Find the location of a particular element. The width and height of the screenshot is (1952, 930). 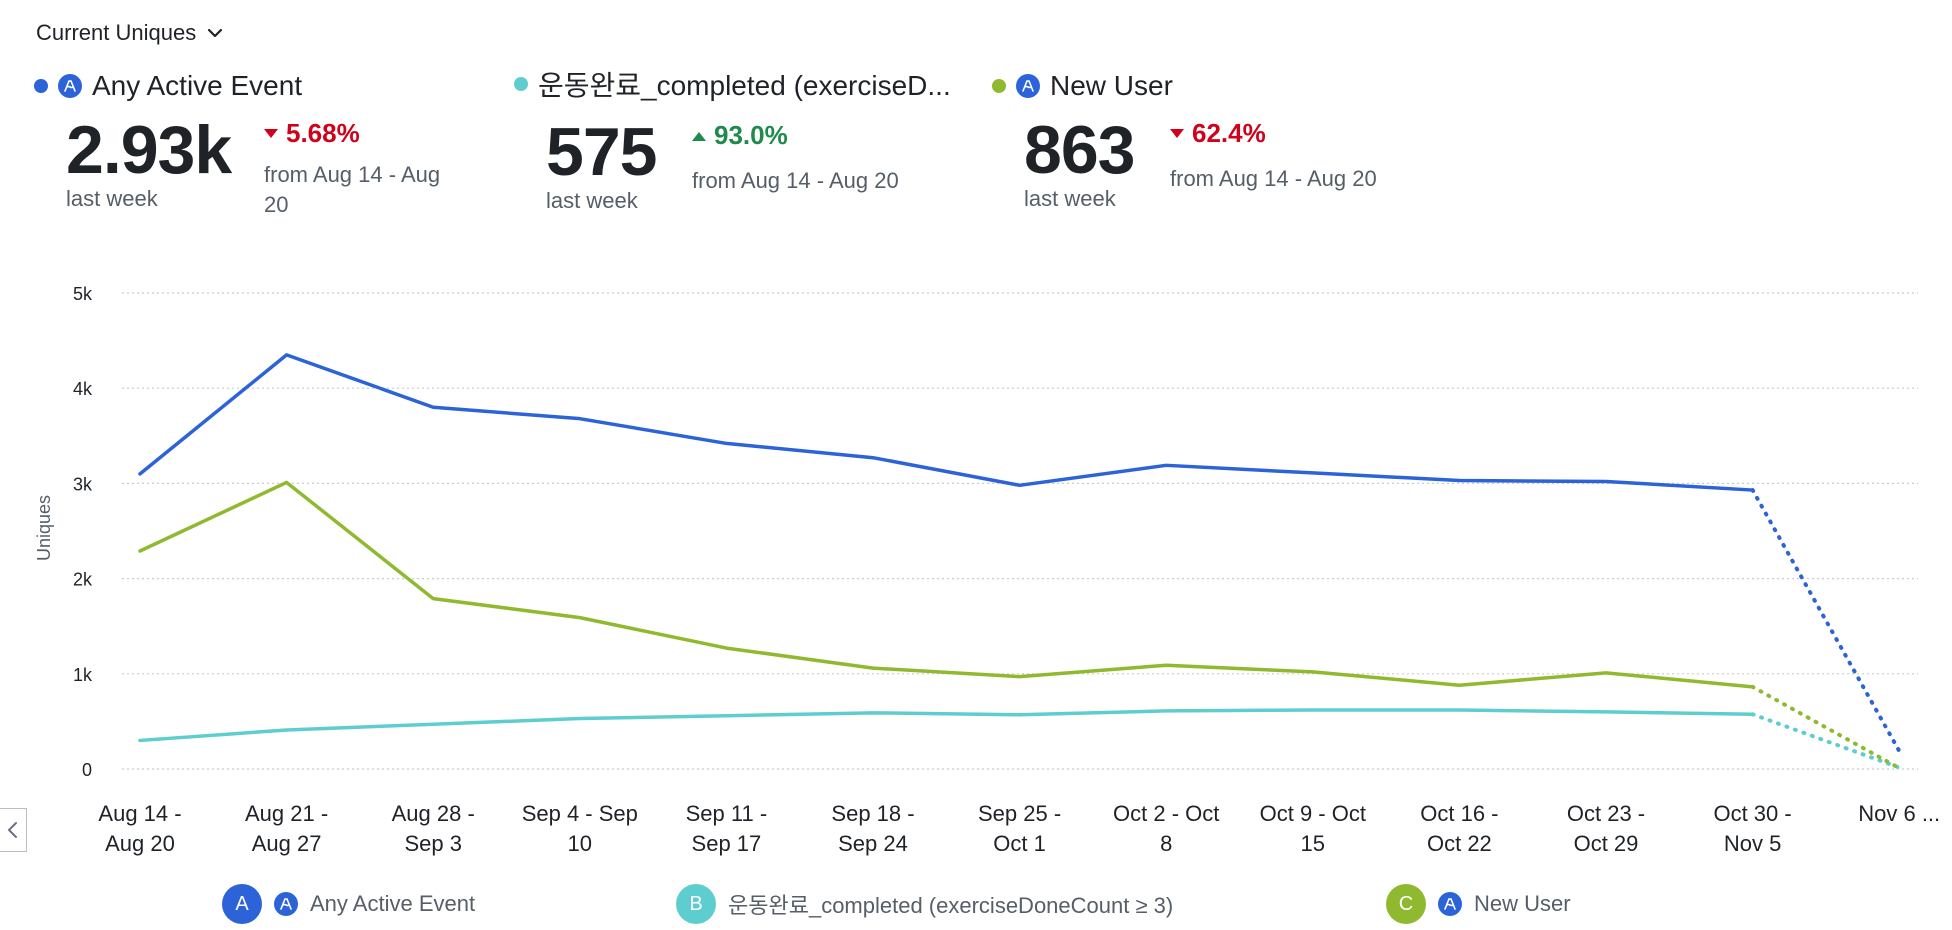

x-tick-label: Oct 30 -Nov 5 is located at coordinates (1752, 828).